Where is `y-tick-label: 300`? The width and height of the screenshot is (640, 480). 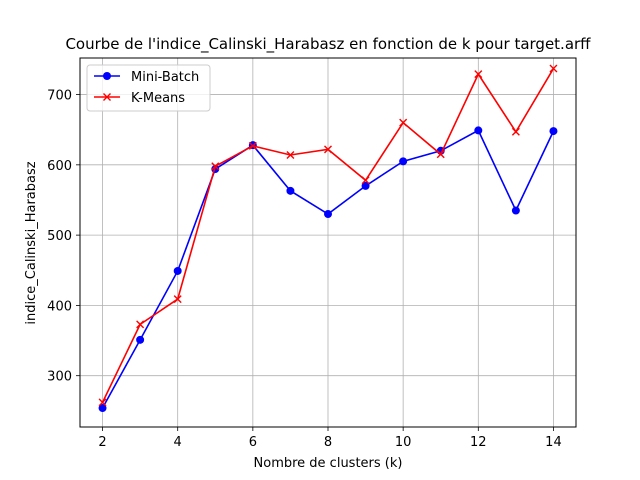 y-tick-label: 300 is located at coordinates (59, 377).